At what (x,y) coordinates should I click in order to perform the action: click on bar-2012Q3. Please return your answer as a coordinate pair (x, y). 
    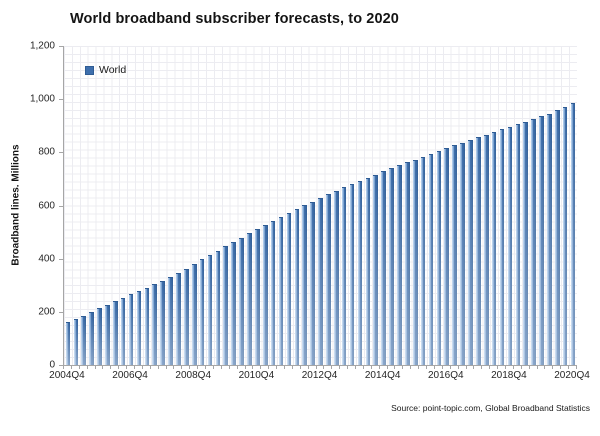
    Looking at the image, I should click on (312, 283).